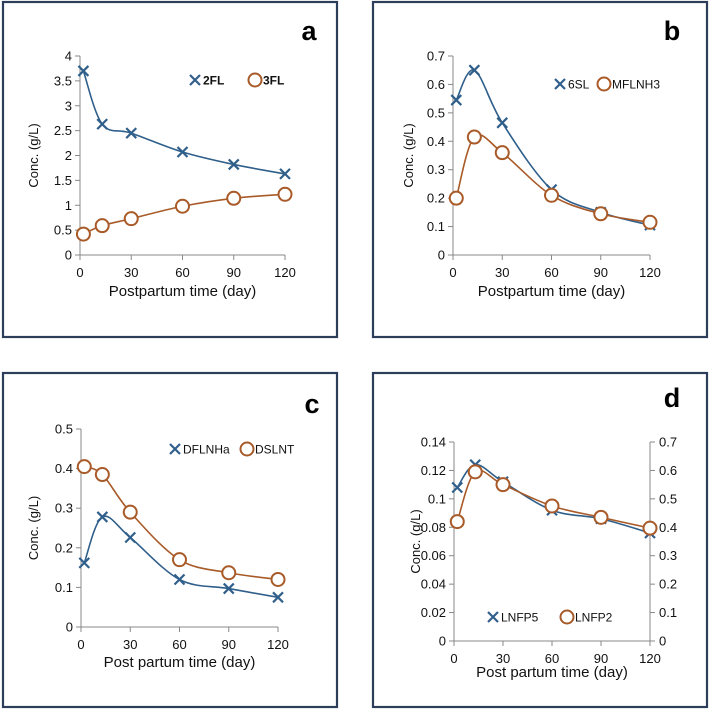 The image size is (711, 711). What do you see at coordinates (668, 584) in the screenshot?
I see `y2-tick-label: 0.2` at bounding box center [668, 584].